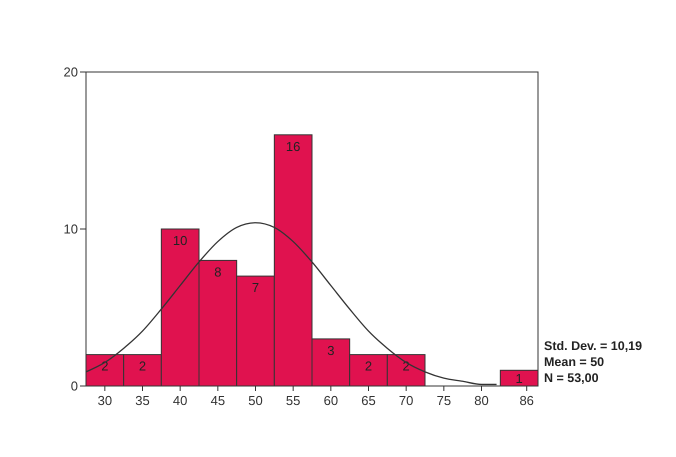  I want to click on data-label: 8, so click(218, 272).